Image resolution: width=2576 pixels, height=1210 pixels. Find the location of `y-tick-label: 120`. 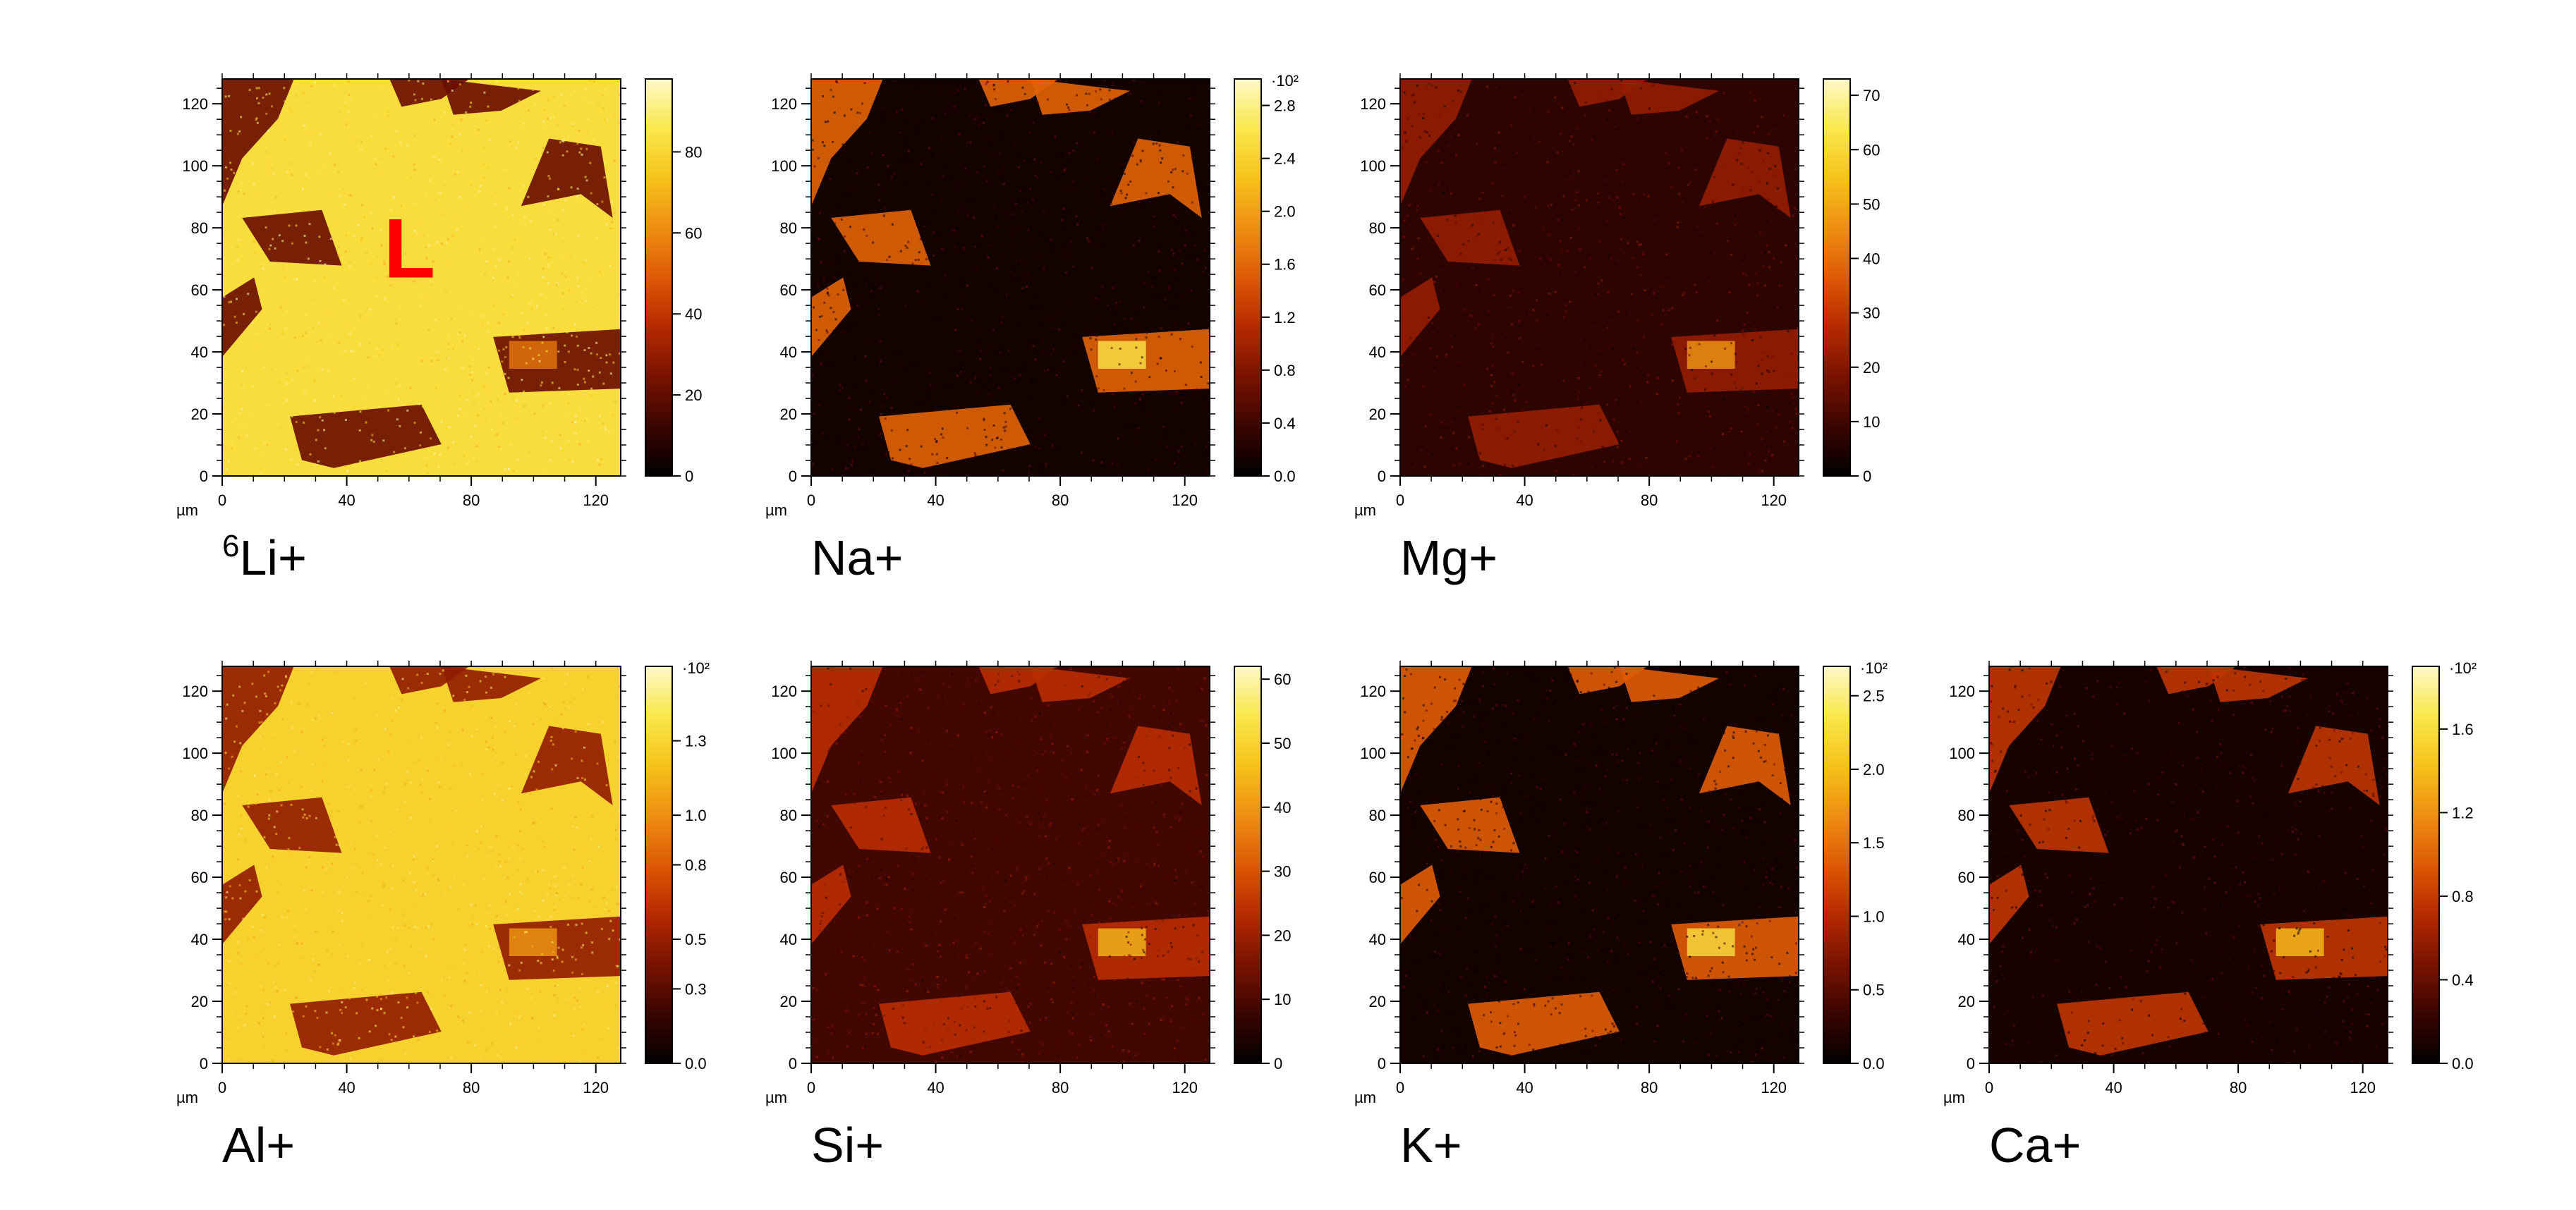

y-tick-label: 120 is located at coordinates (195, 104).